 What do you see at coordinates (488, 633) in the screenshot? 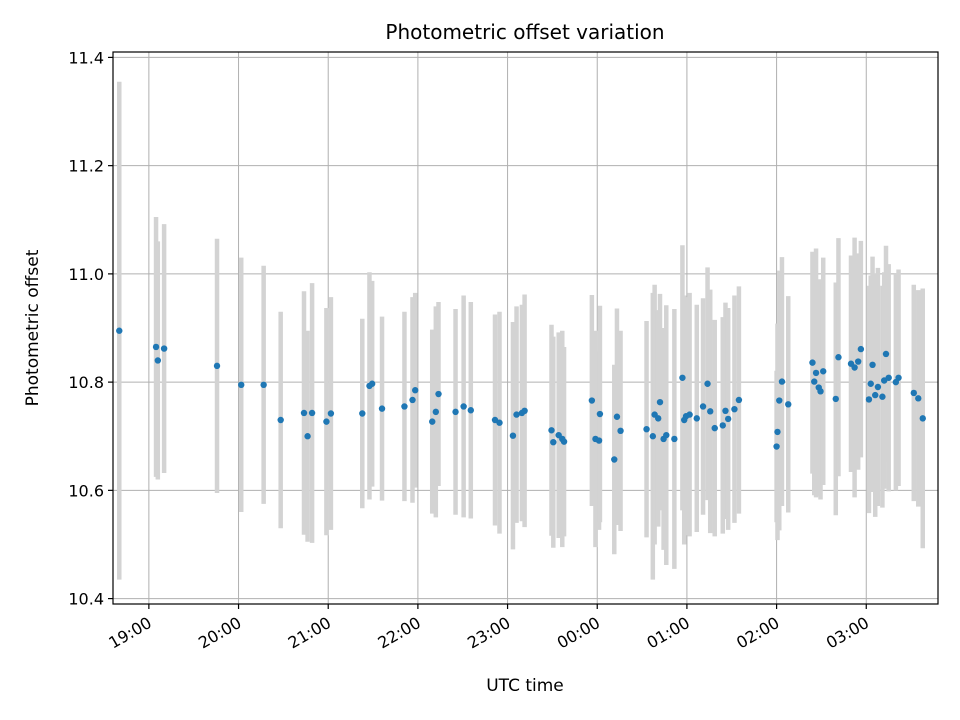
I see `x-tick-label: 23:00` at bounding box center [488, 633].